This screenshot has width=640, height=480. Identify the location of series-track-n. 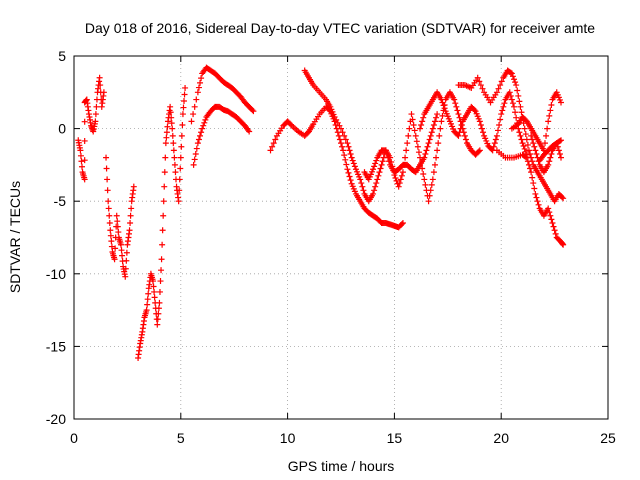
(550, 150).